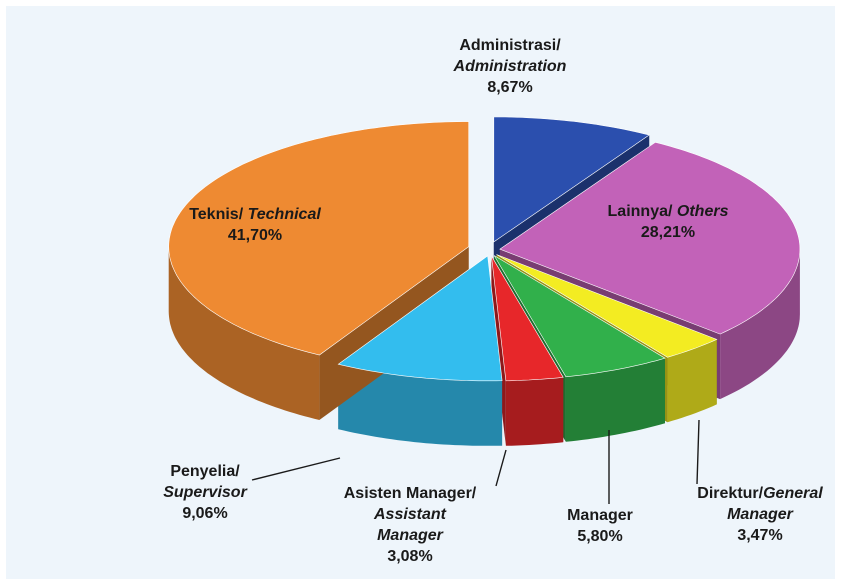 The width and height of the screenshot is (841, 585). I want to click on slice-label: Direktur/General Manager, so click(760, 504).